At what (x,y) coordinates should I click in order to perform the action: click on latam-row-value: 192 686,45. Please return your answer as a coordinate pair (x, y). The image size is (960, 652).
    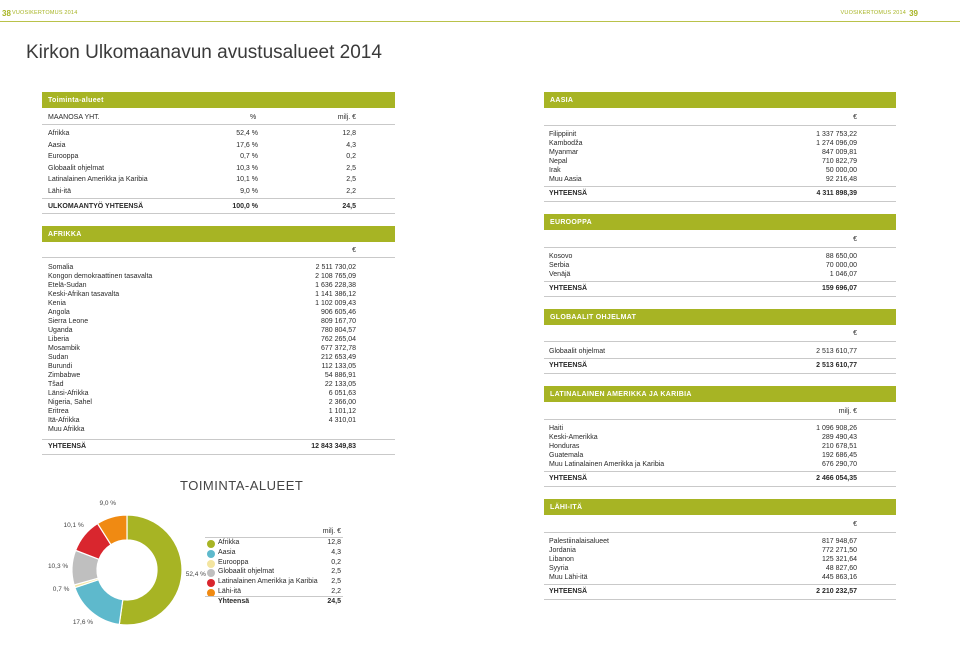
    Looking at the image, I should click on (839, 455).